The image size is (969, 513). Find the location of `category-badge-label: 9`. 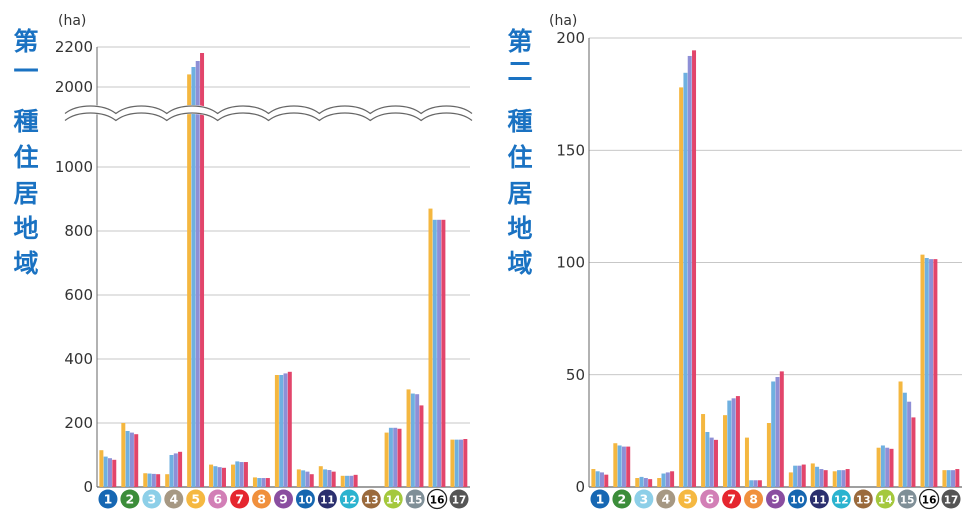

category-badge-label: 9 is located at coordinates (283, 499).